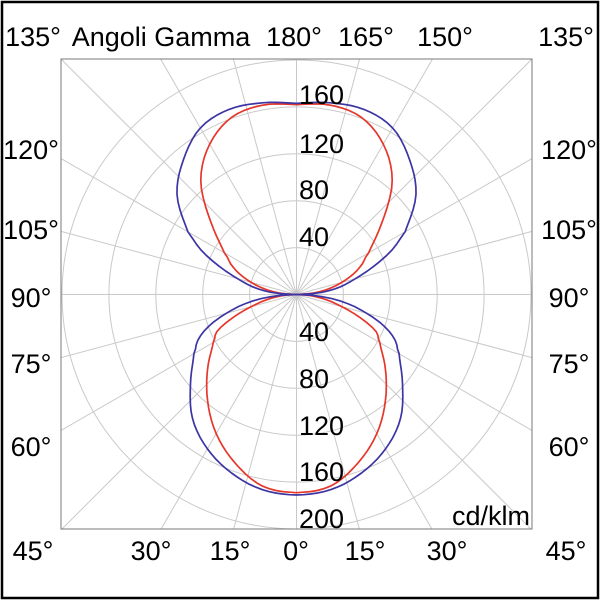 Image resolution: width=600 pixels, height=605 pixels. I want to click on top-angle-label-150: 150°, so click(445, 37).